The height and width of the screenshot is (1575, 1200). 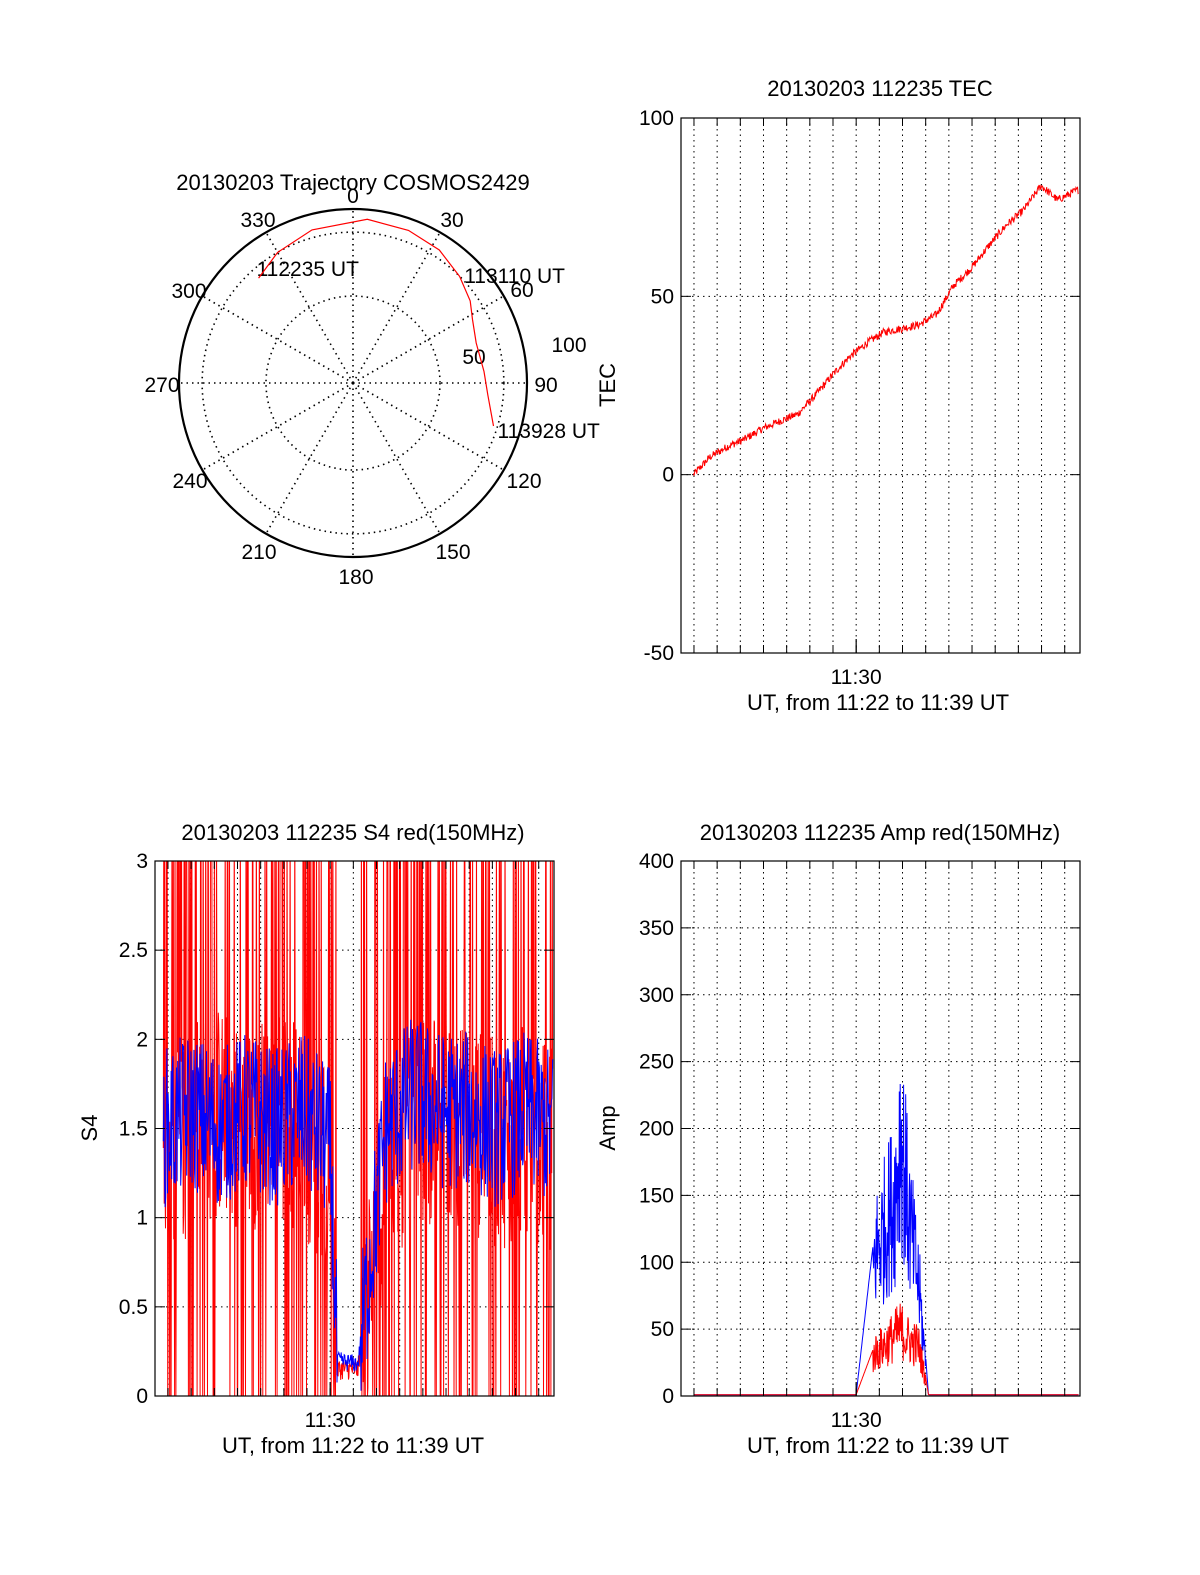 I want to click on amp-xlabel: UT, from 11:22 to 11:39 UT, so click(x=878, y=1445).